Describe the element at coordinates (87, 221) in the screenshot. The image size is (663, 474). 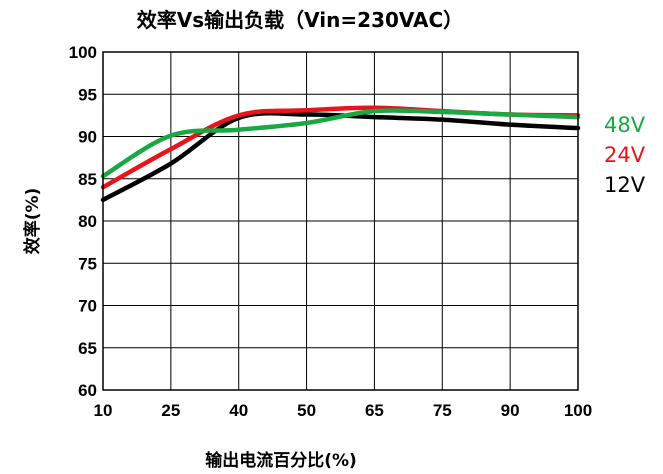
I see `y-tick-label: 80` at that location.